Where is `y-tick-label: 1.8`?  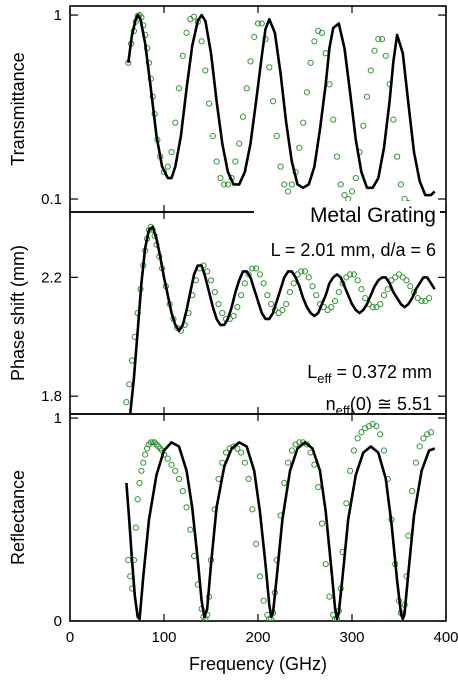 y-tick-label: 1.8 is located at coordinates (51, 396).